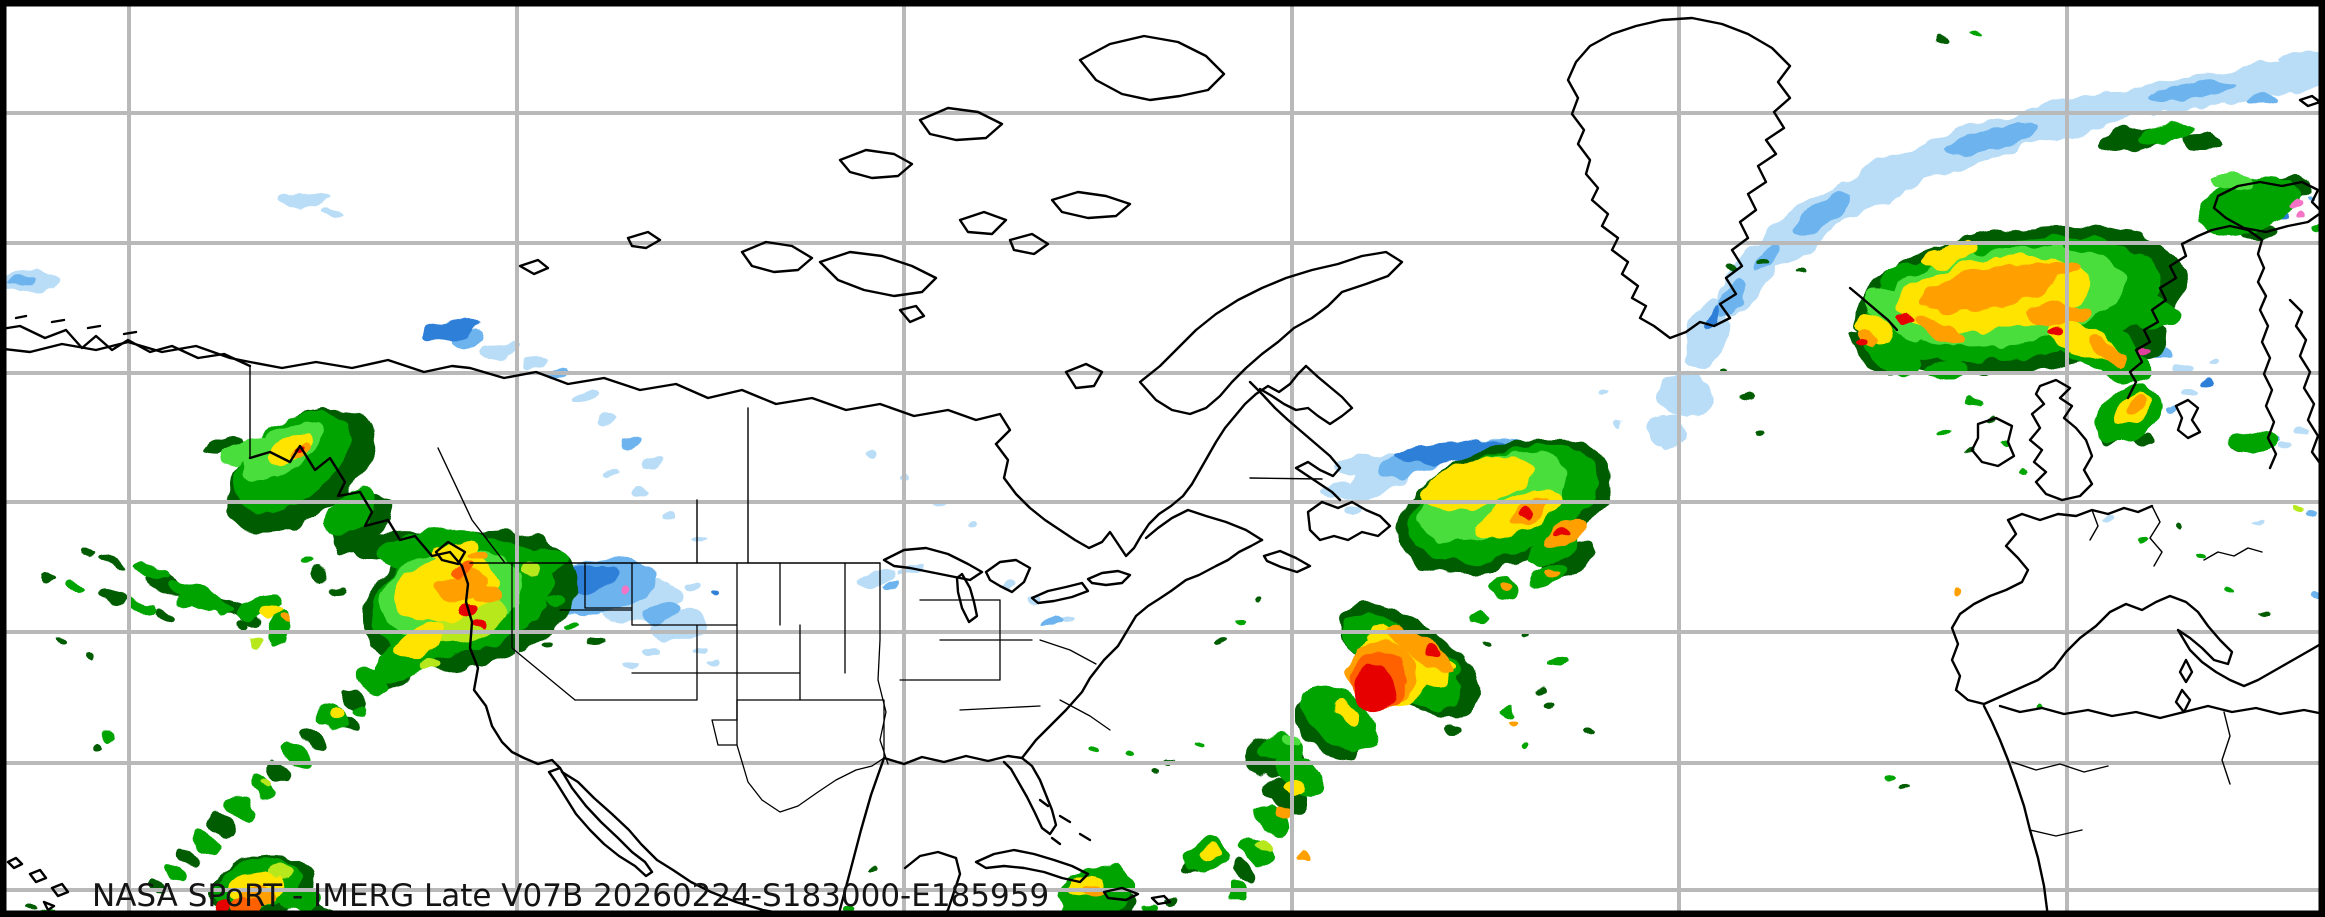 The image size is (2325, 917). Describe the element at coordinates (878, 274) in the screenshot. I see `victoria-island` at that location.